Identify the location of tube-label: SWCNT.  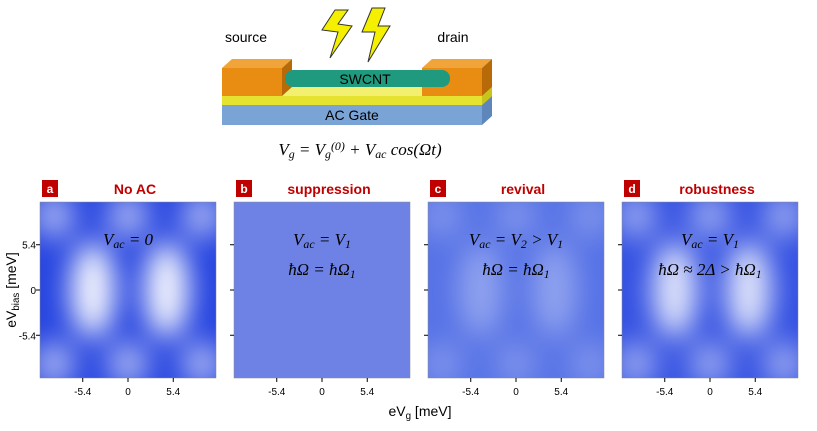
(365, 79).